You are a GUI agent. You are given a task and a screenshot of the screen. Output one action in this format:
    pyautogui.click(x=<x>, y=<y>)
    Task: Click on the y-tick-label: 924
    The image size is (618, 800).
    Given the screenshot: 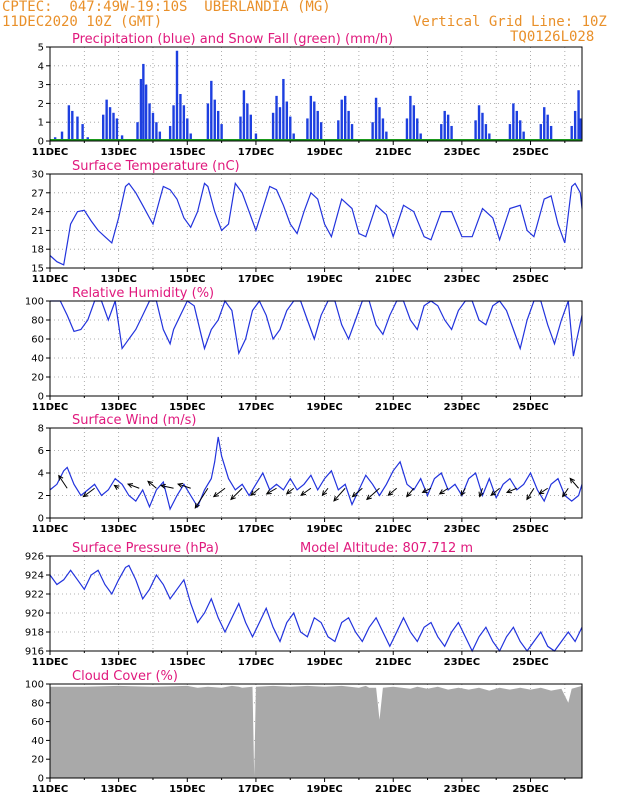 What is the action you would take?
    pyautogui.click(x=34, y=576)
    